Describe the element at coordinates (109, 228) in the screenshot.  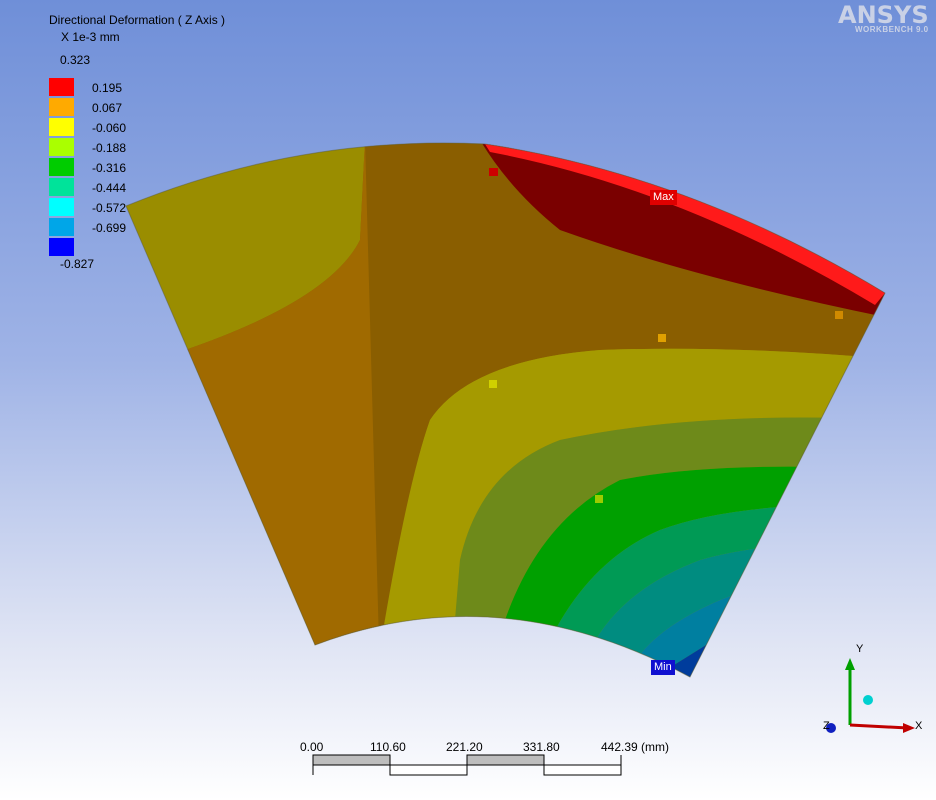
I see `legend-value: -0.699` at that location.